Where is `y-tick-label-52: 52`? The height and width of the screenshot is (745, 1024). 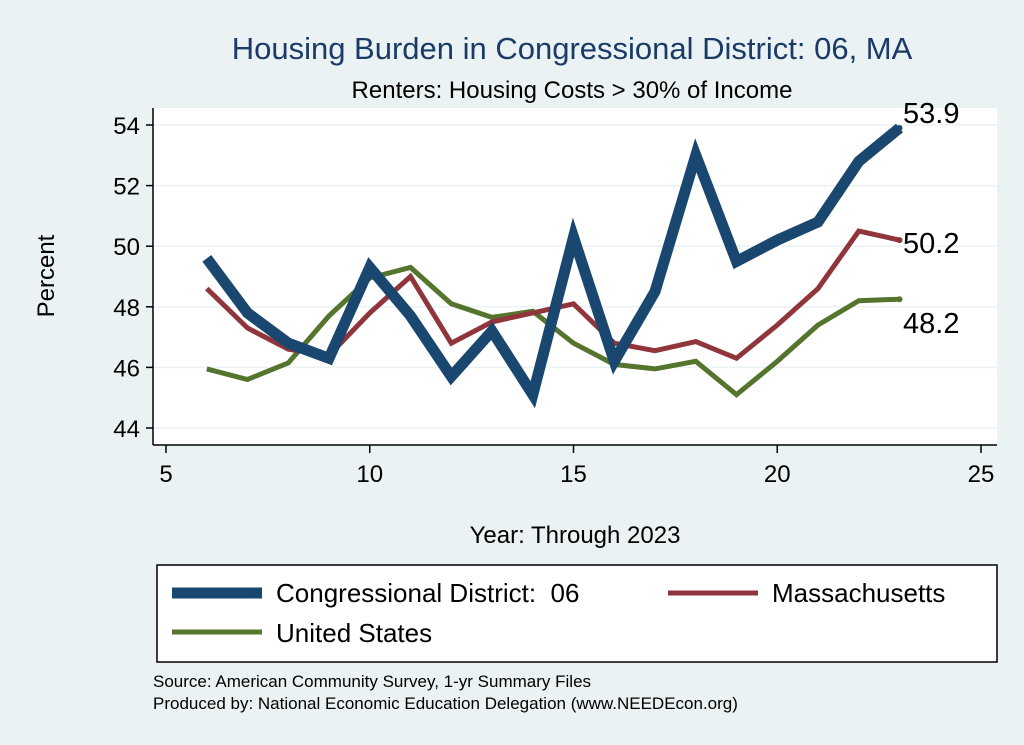
y-tick-label-52: 52 is located at coordinates (126, 187).